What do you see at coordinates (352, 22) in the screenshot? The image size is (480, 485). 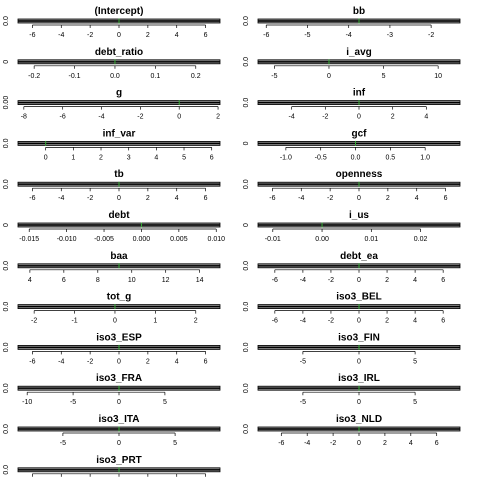 I see `panel-bb: bb 0.0 -6 -5 -4 -3 -2` at bounding box center [352, 22].